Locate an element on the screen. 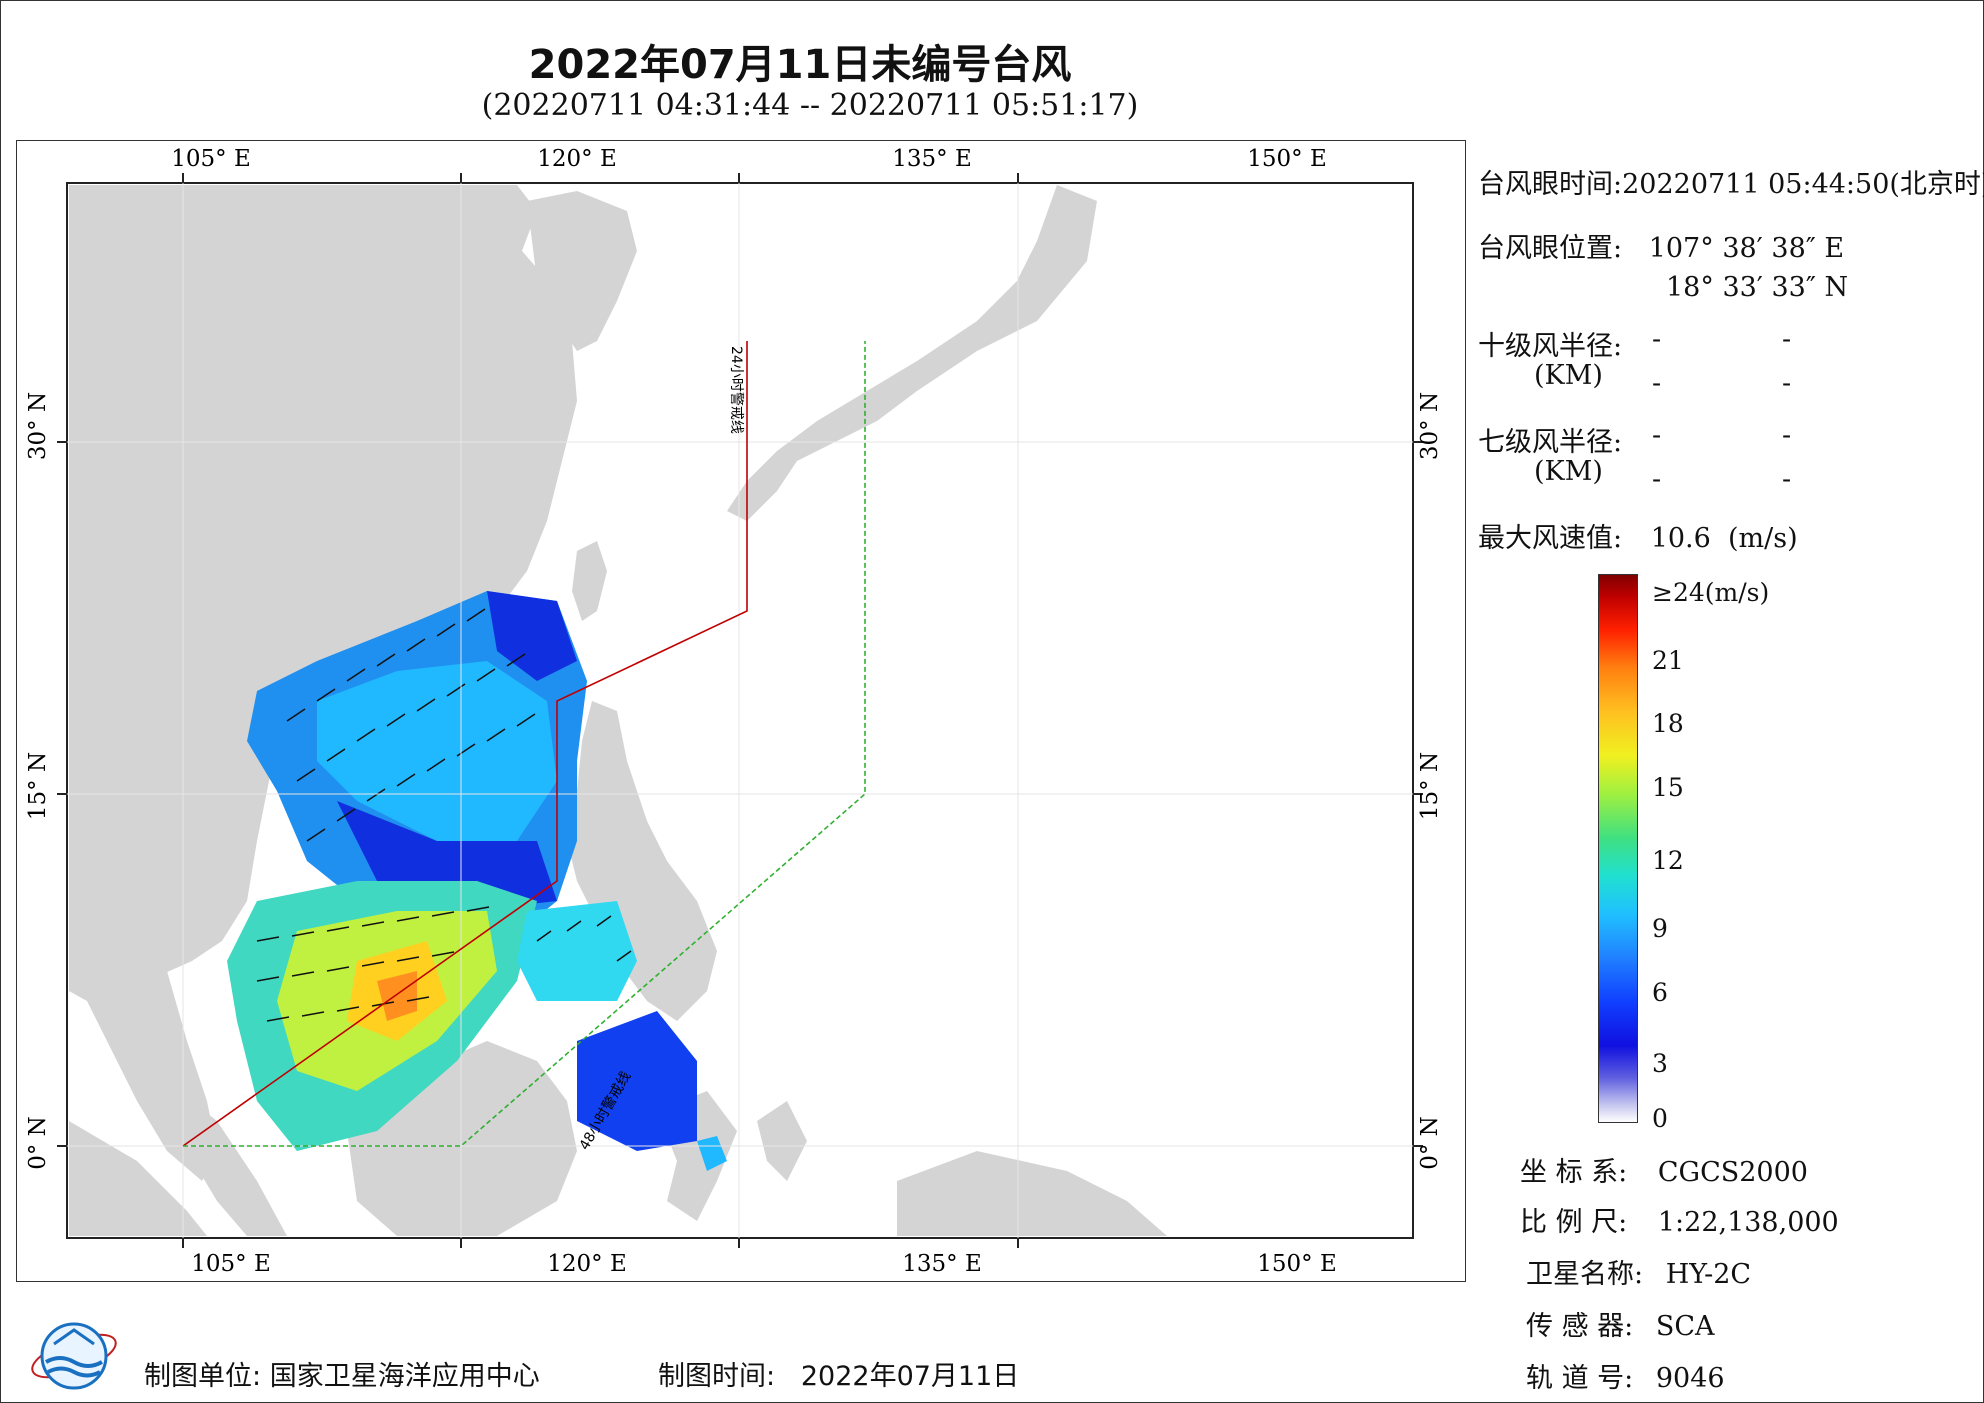 The width and height of the screenshot is (1984, 1403). satellite-row: 卫星名称: HY-2C is located at coordinates (1638, 1271).